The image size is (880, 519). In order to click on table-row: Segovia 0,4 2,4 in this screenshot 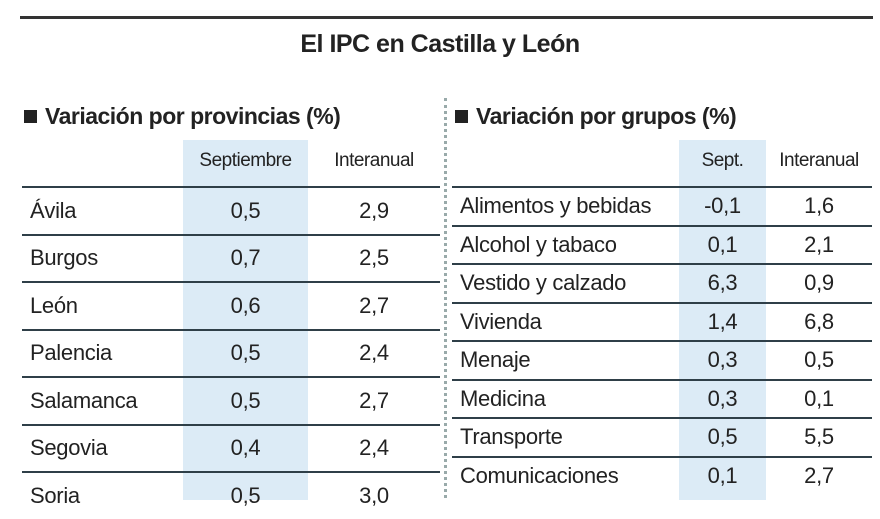, I will do `click(231, 447)`.